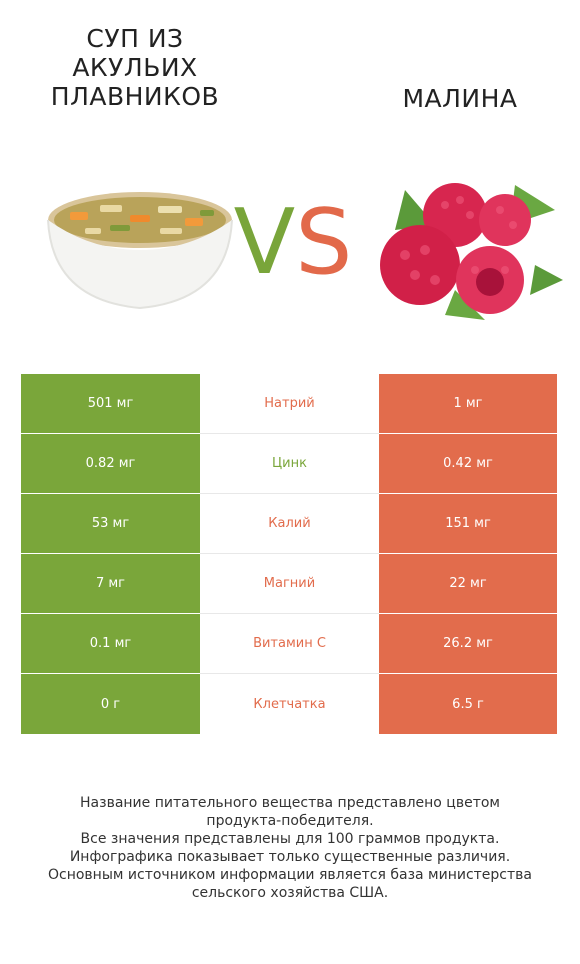 This screenshot has width=580, height=964. I want to click on table-row: 7 мг Магний 22 мг, so click(289, 584).